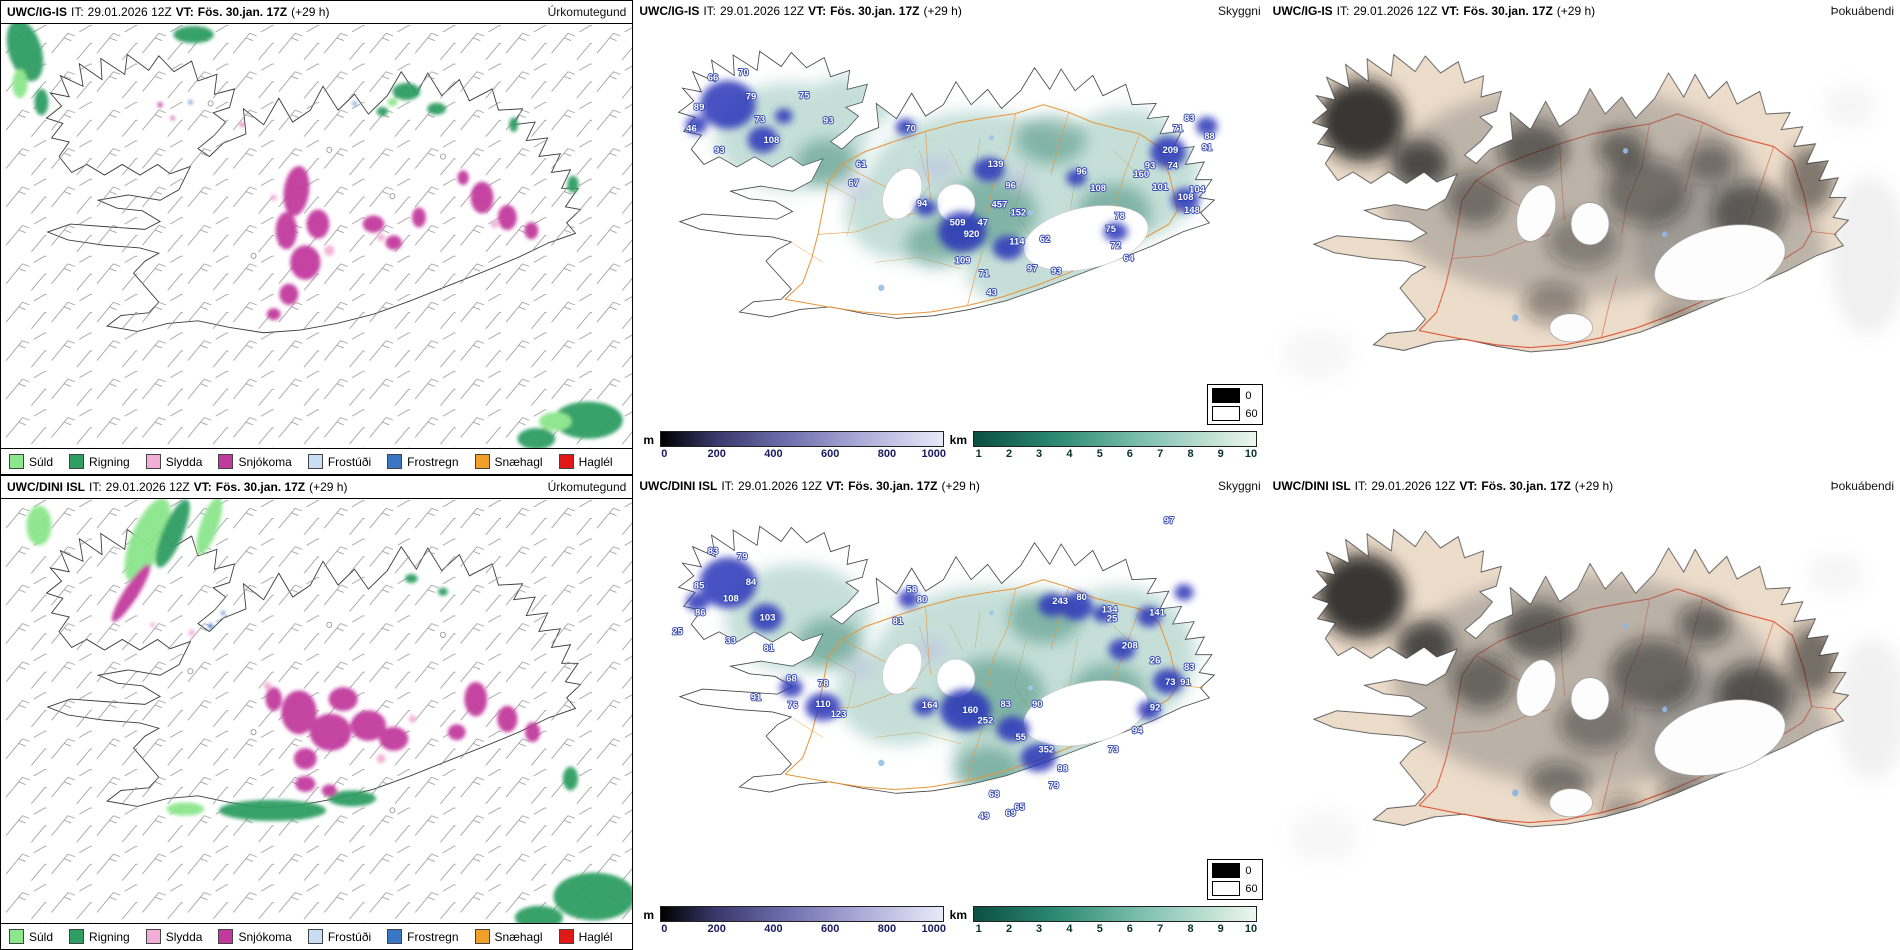 This screenshot has height=950, width=1900. What do you see at coordinates (1207, 147) in the screenshot?
I see `svg-text: 91` at bounding box center [1207, 147].